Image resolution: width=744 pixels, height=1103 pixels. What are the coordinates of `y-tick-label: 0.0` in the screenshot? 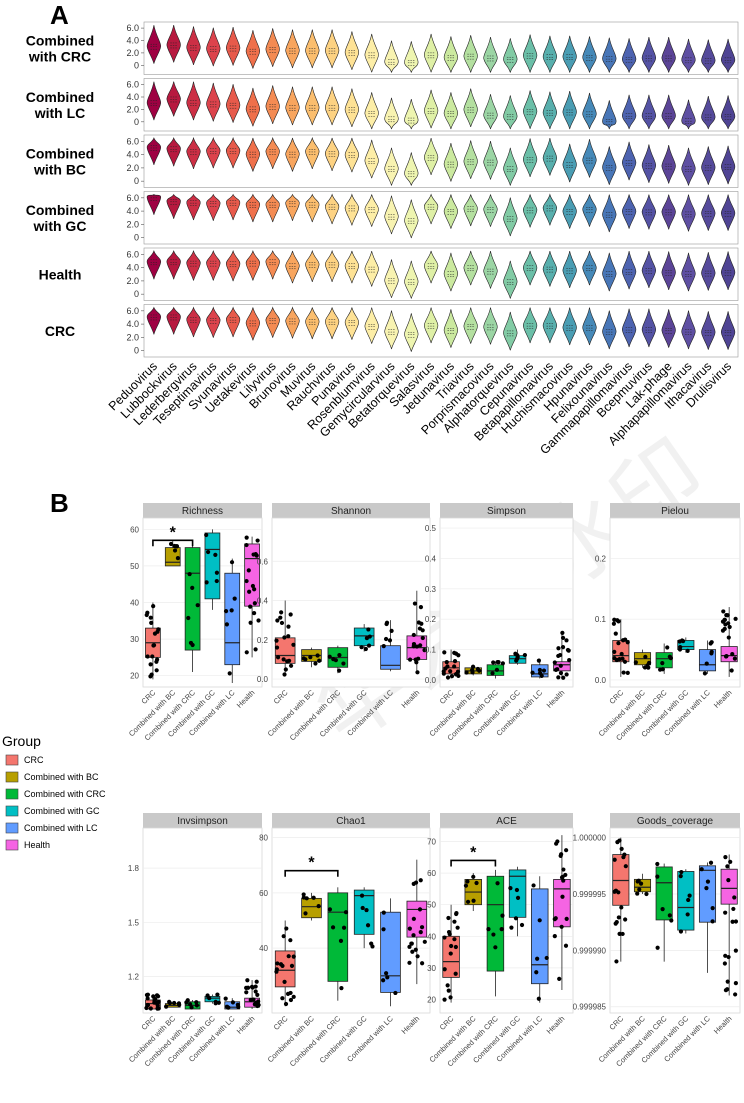 It's located at (431, 680).